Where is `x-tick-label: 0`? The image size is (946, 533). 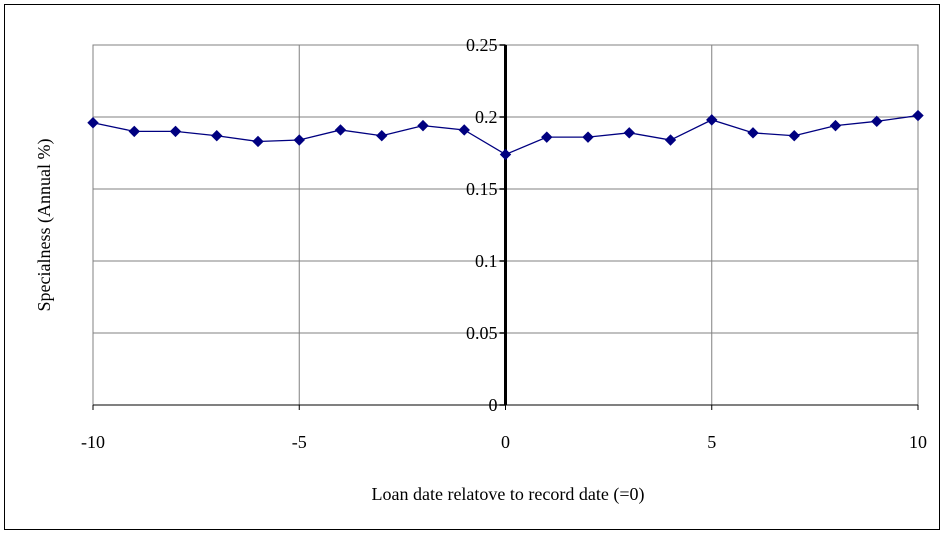
x-tick-label: 0 is located at coordinates (505, 442).